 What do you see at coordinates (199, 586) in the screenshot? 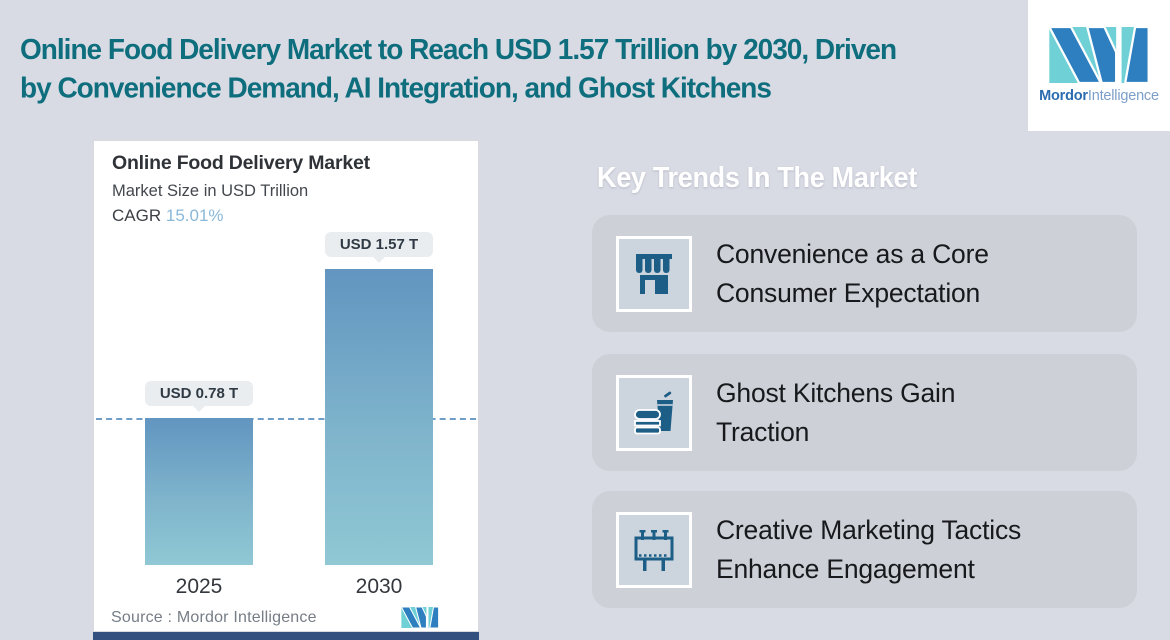
I see `x-axis-label-2025: 2025` at bounding box center [199, 586].